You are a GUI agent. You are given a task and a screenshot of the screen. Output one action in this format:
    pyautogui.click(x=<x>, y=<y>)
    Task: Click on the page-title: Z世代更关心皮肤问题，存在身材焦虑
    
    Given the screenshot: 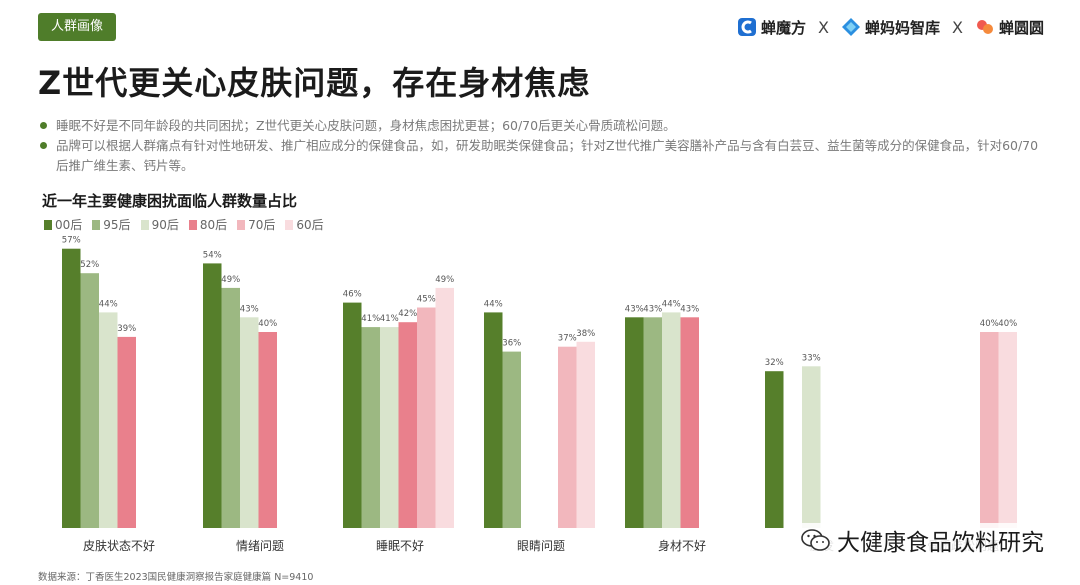 What is the action you would take?
    pyautogui.click(x=314, y=83)
    